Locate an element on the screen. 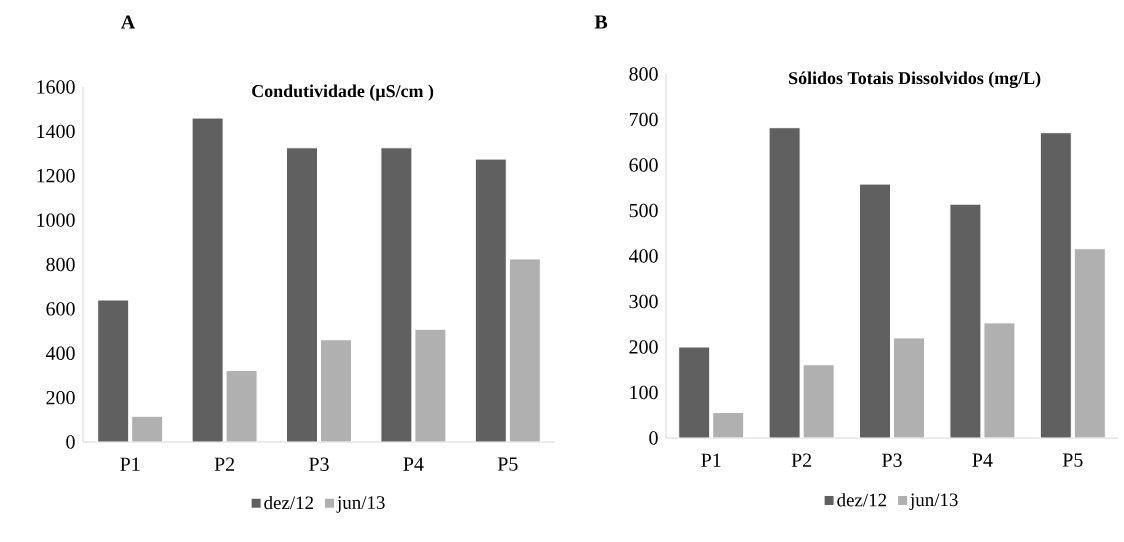  y-tick-label: 300 is located at coordinates (643, 301).